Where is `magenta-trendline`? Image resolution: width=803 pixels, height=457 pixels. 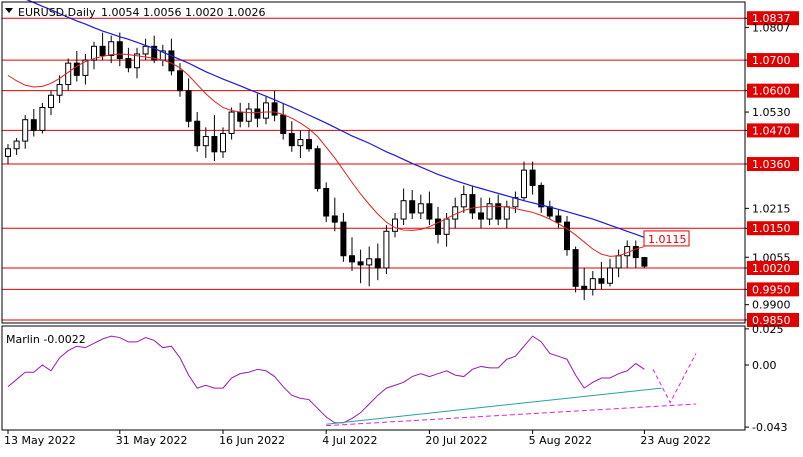 magenta-trendline is located at coordinates (511, 415).